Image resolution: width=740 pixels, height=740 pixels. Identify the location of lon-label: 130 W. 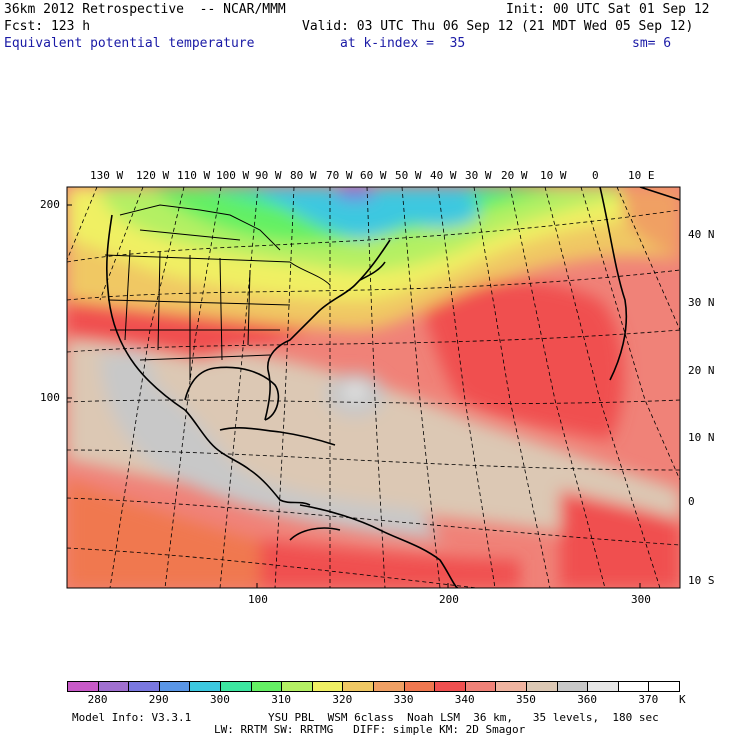
(107, 175).